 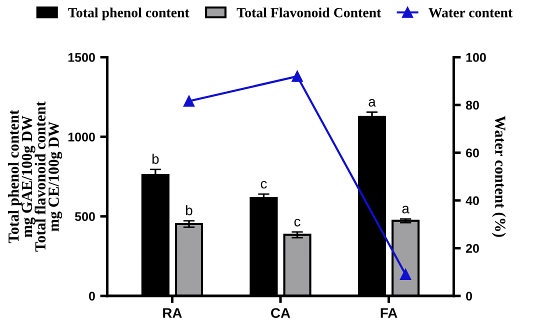 I want to click on y-axis-title: Total phenol content mg GAE/100g DW Total flavonoid content mg CE/100g DW, so click(x=35, y=176).